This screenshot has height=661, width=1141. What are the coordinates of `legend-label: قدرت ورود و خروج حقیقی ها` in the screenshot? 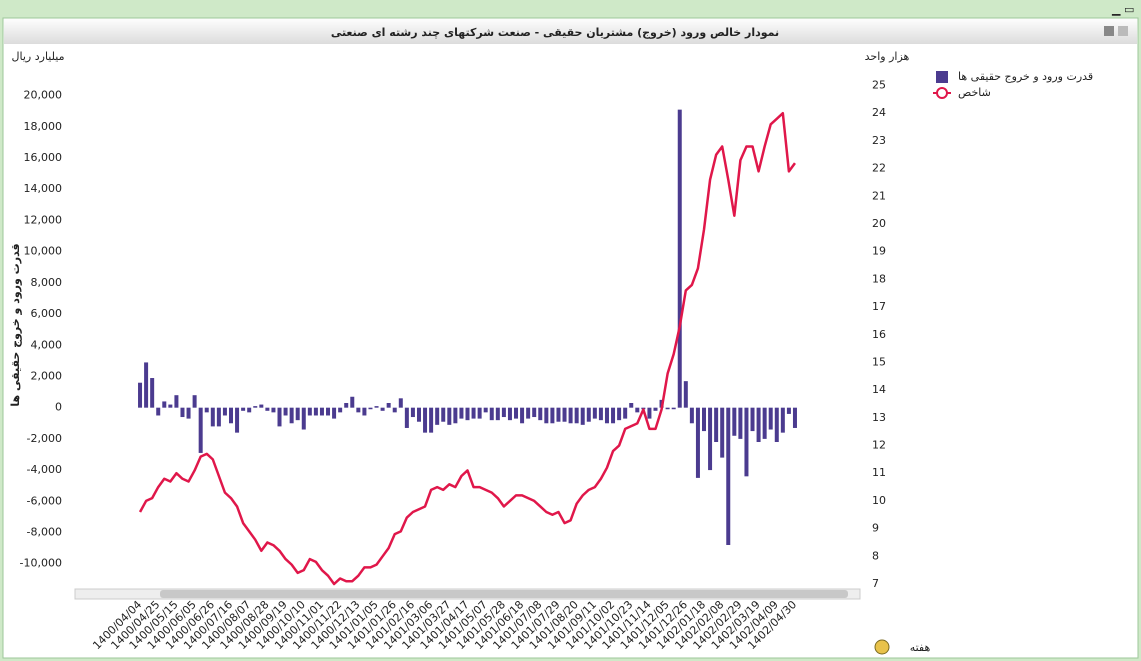 It's located at (1025, 76).